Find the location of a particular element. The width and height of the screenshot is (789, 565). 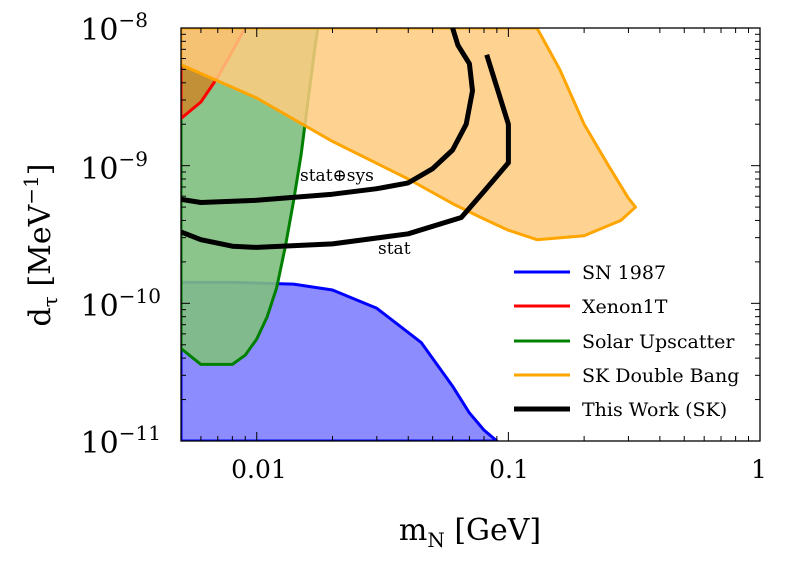

x-axis-label: mN [GeV] is located at coordinates (470, 532).